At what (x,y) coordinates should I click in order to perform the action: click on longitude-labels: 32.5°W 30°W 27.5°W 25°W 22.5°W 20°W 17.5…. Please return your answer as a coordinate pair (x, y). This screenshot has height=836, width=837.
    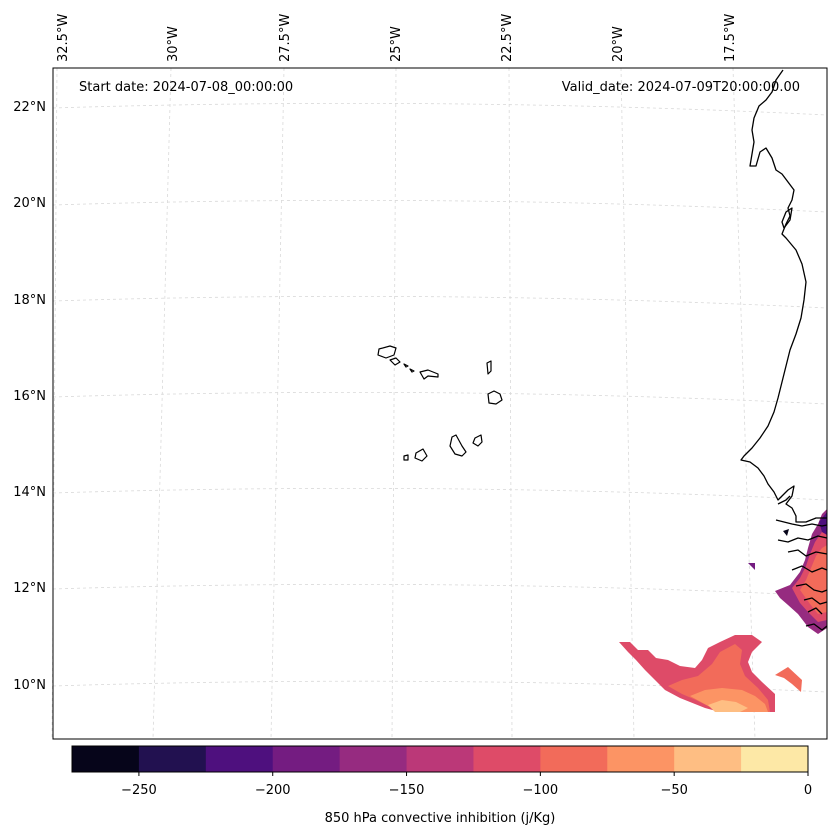
    Looking at the image, I should click on (397, 38).